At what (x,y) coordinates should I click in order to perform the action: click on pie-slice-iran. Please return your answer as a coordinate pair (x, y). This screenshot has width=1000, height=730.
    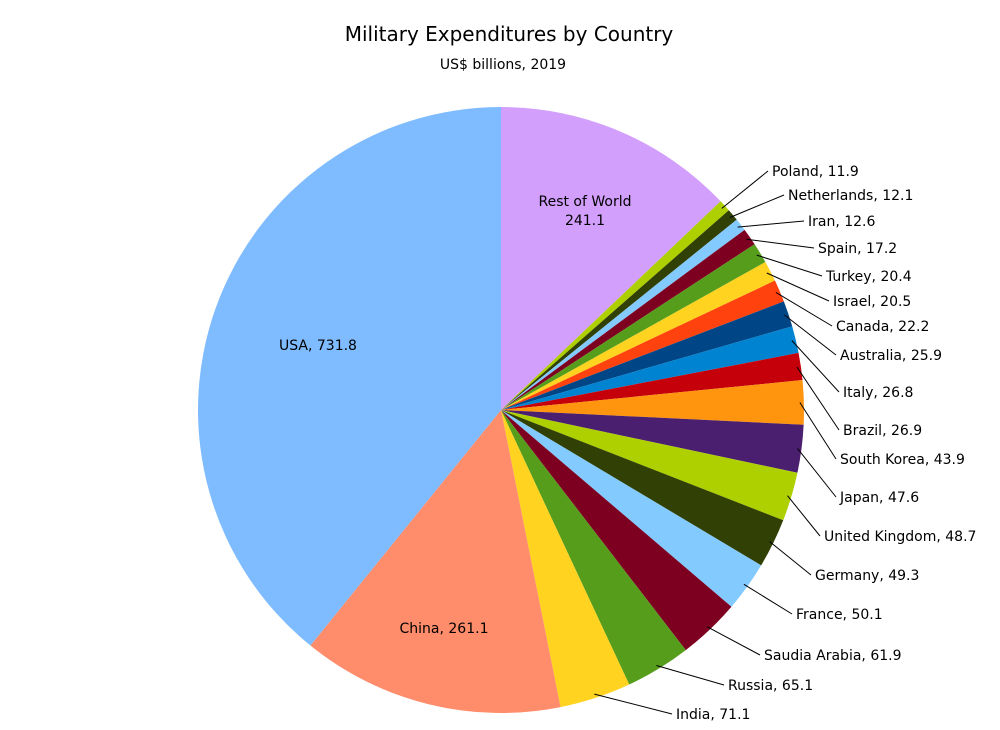
    Looking at the image, I should click on (623, 314).